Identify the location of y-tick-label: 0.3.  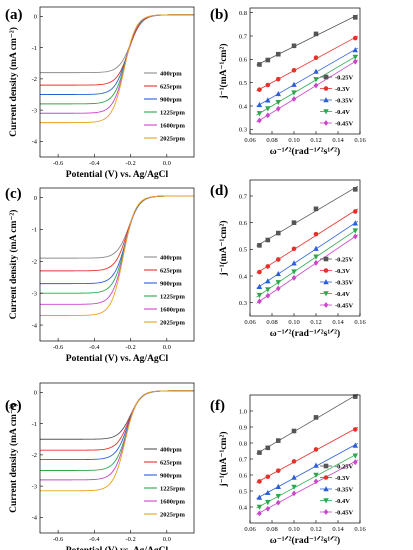
(243, 130).